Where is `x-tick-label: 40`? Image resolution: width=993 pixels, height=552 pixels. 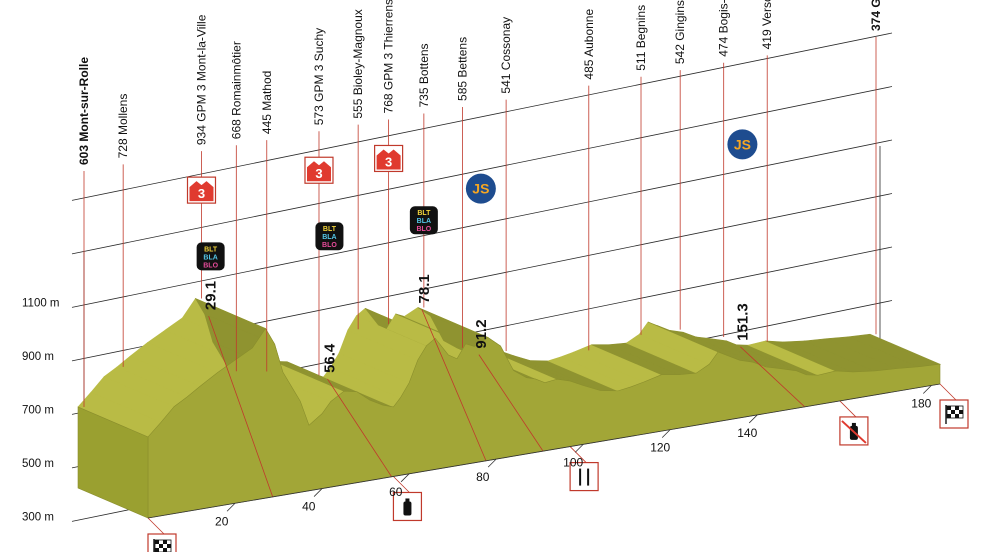
x-tick-label: 40 is located at coordinates (309, 507).